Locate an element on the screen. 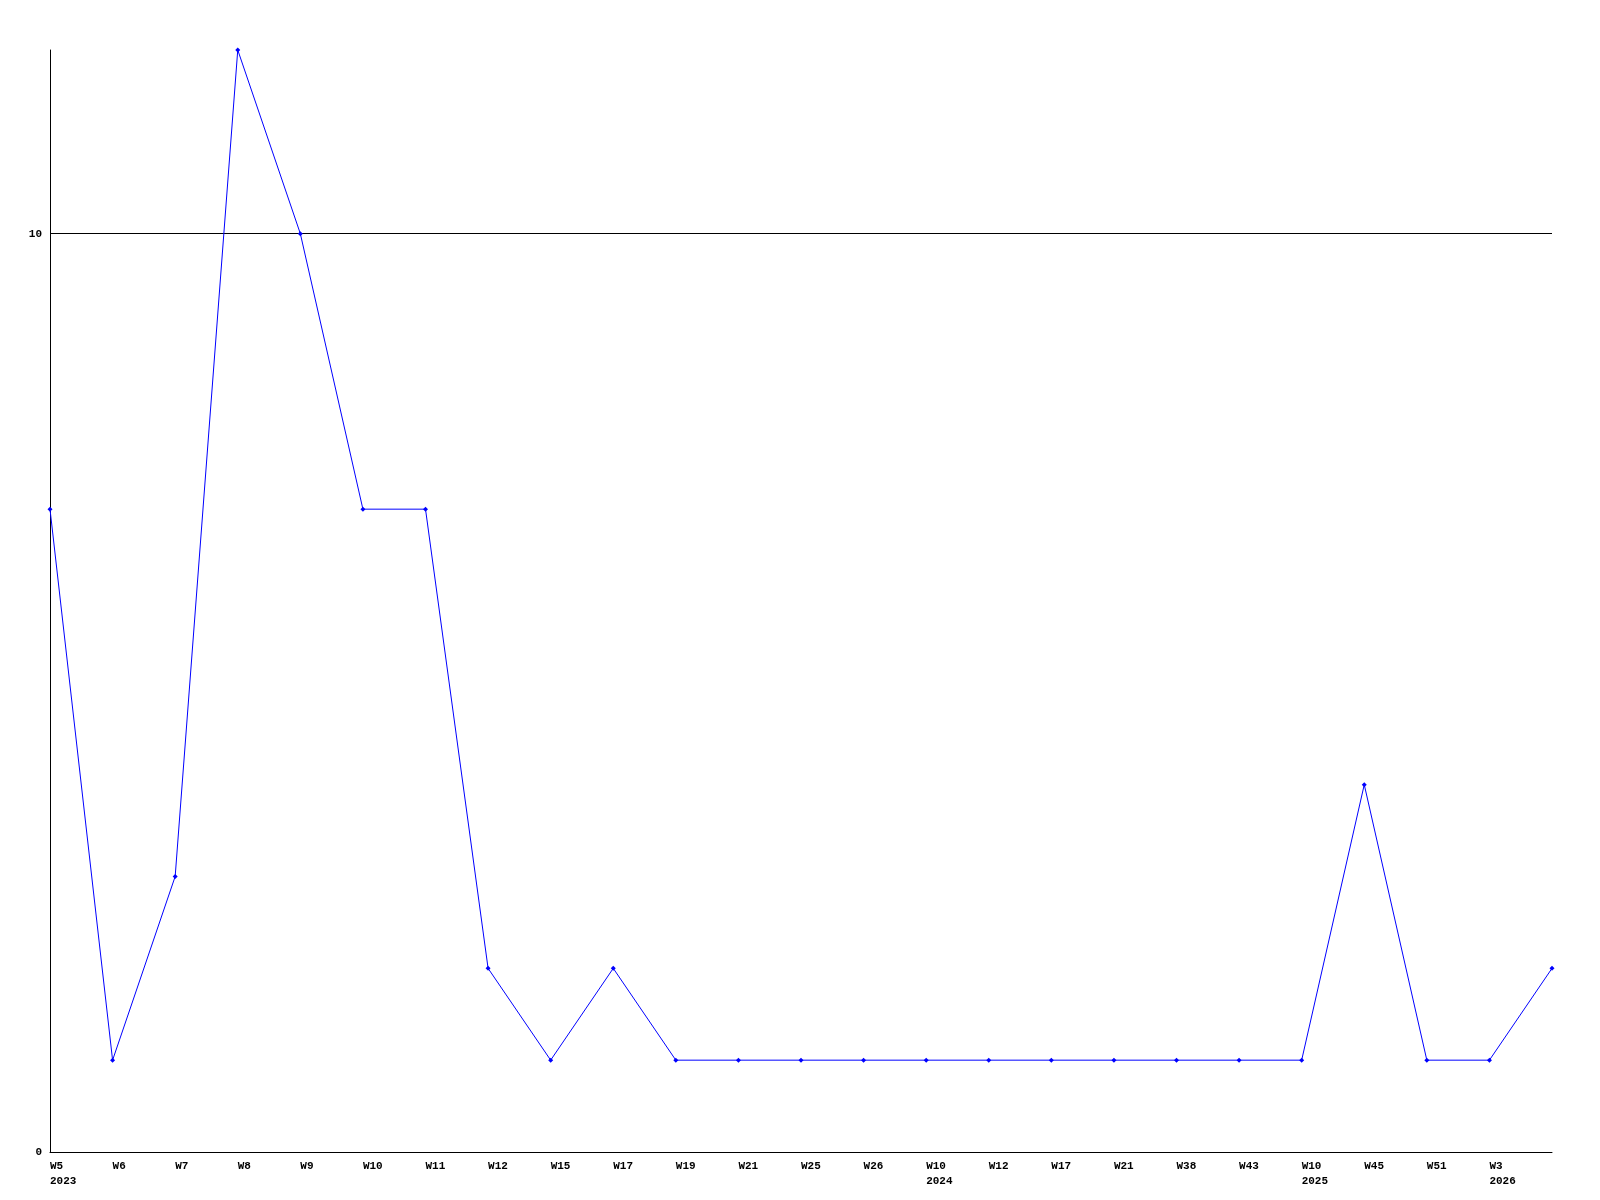 The height and width of the screenshot is (1200, 1600). x-tick-label: W38 is located at coordinates (1186, 1165).